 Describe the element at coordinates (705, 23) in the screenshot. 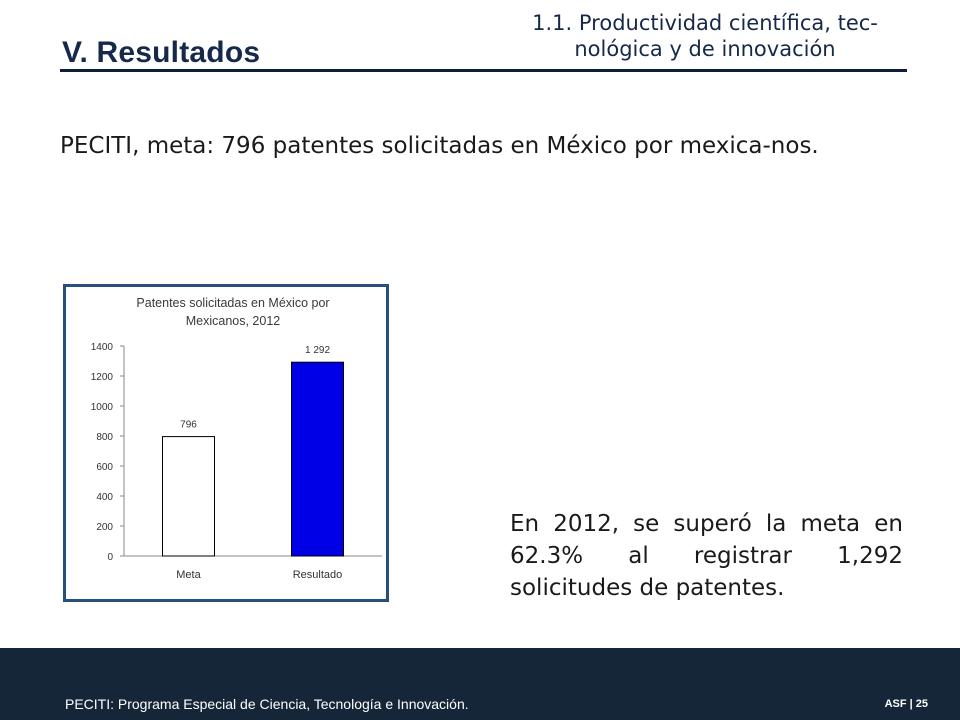

I see `subtitle-line-1: 1.1. Productividad científica, tec-` at that location.